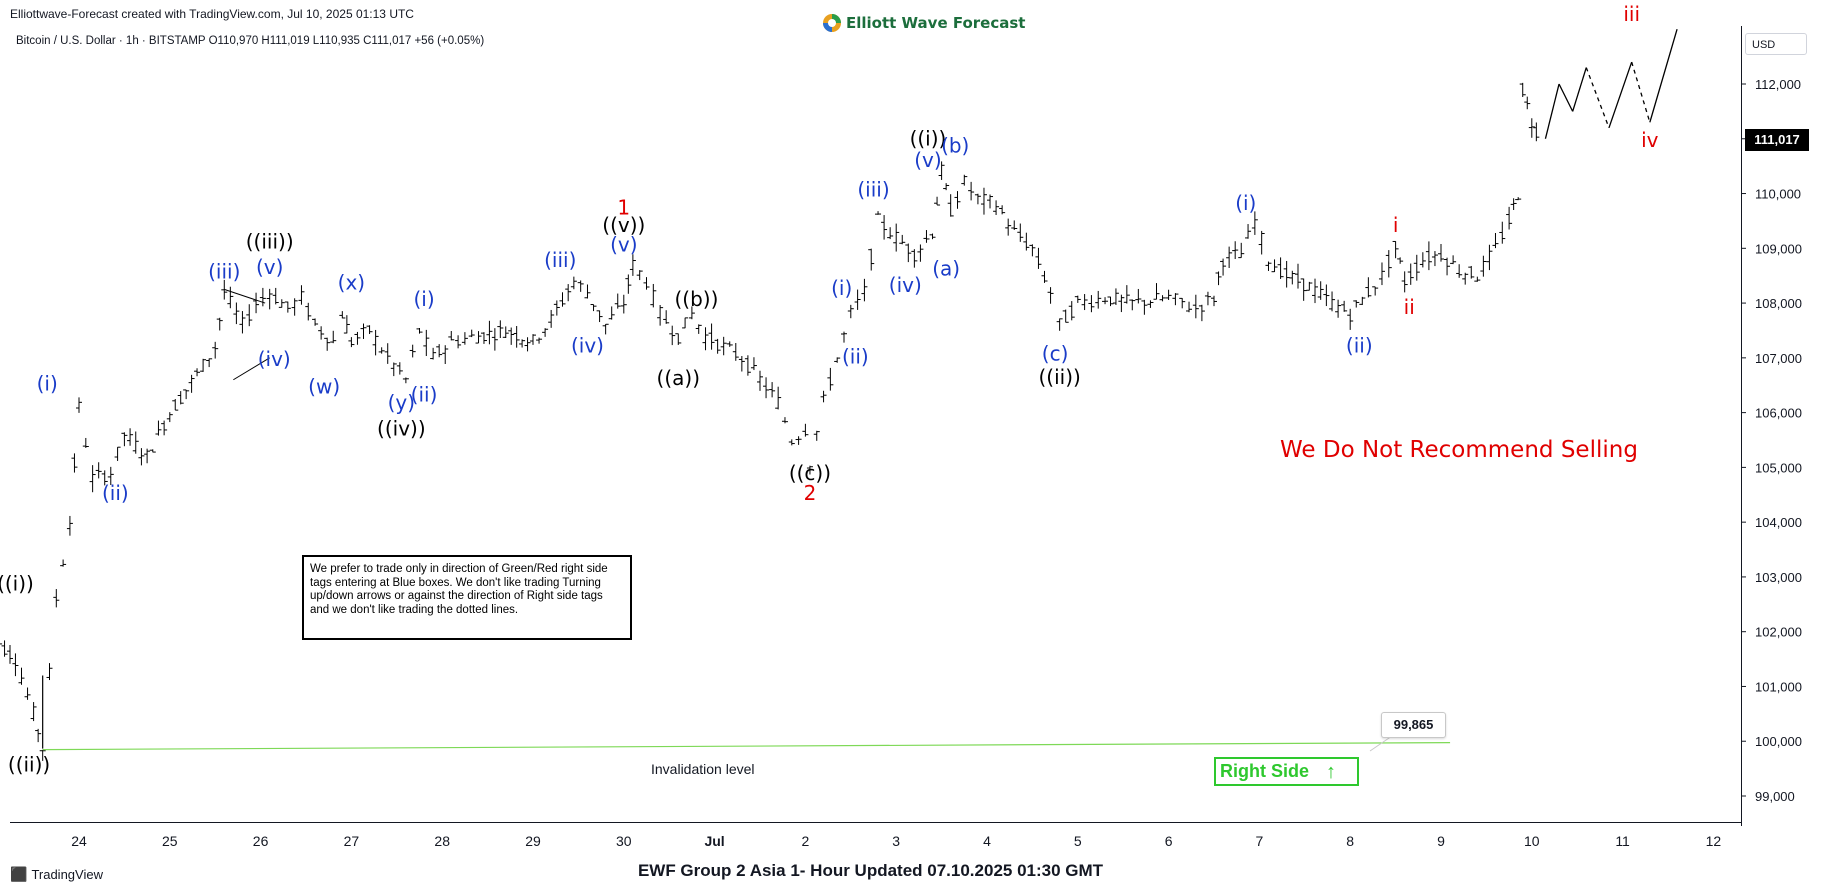 The width and height of the screenshot is (1827, 893). I want to click on brand-name: Elliott Wave Forecast, so click(936, 23).